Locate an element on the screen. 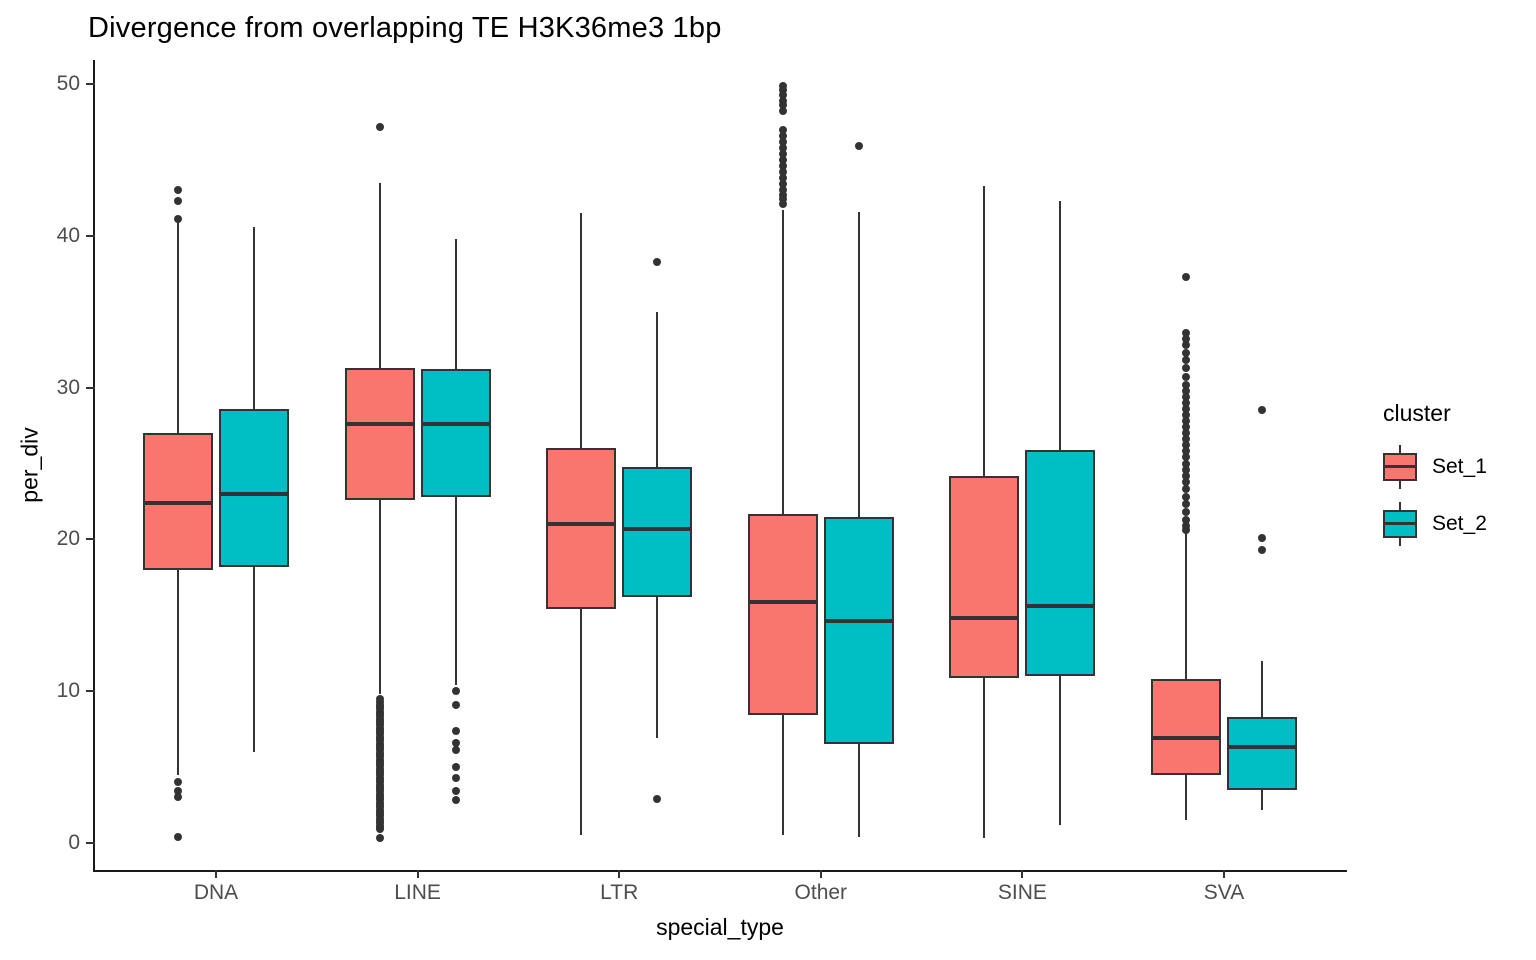 The height and width of the screenshot is (960, 1536). median-set_1-dna is located at coordinates (178, 502).